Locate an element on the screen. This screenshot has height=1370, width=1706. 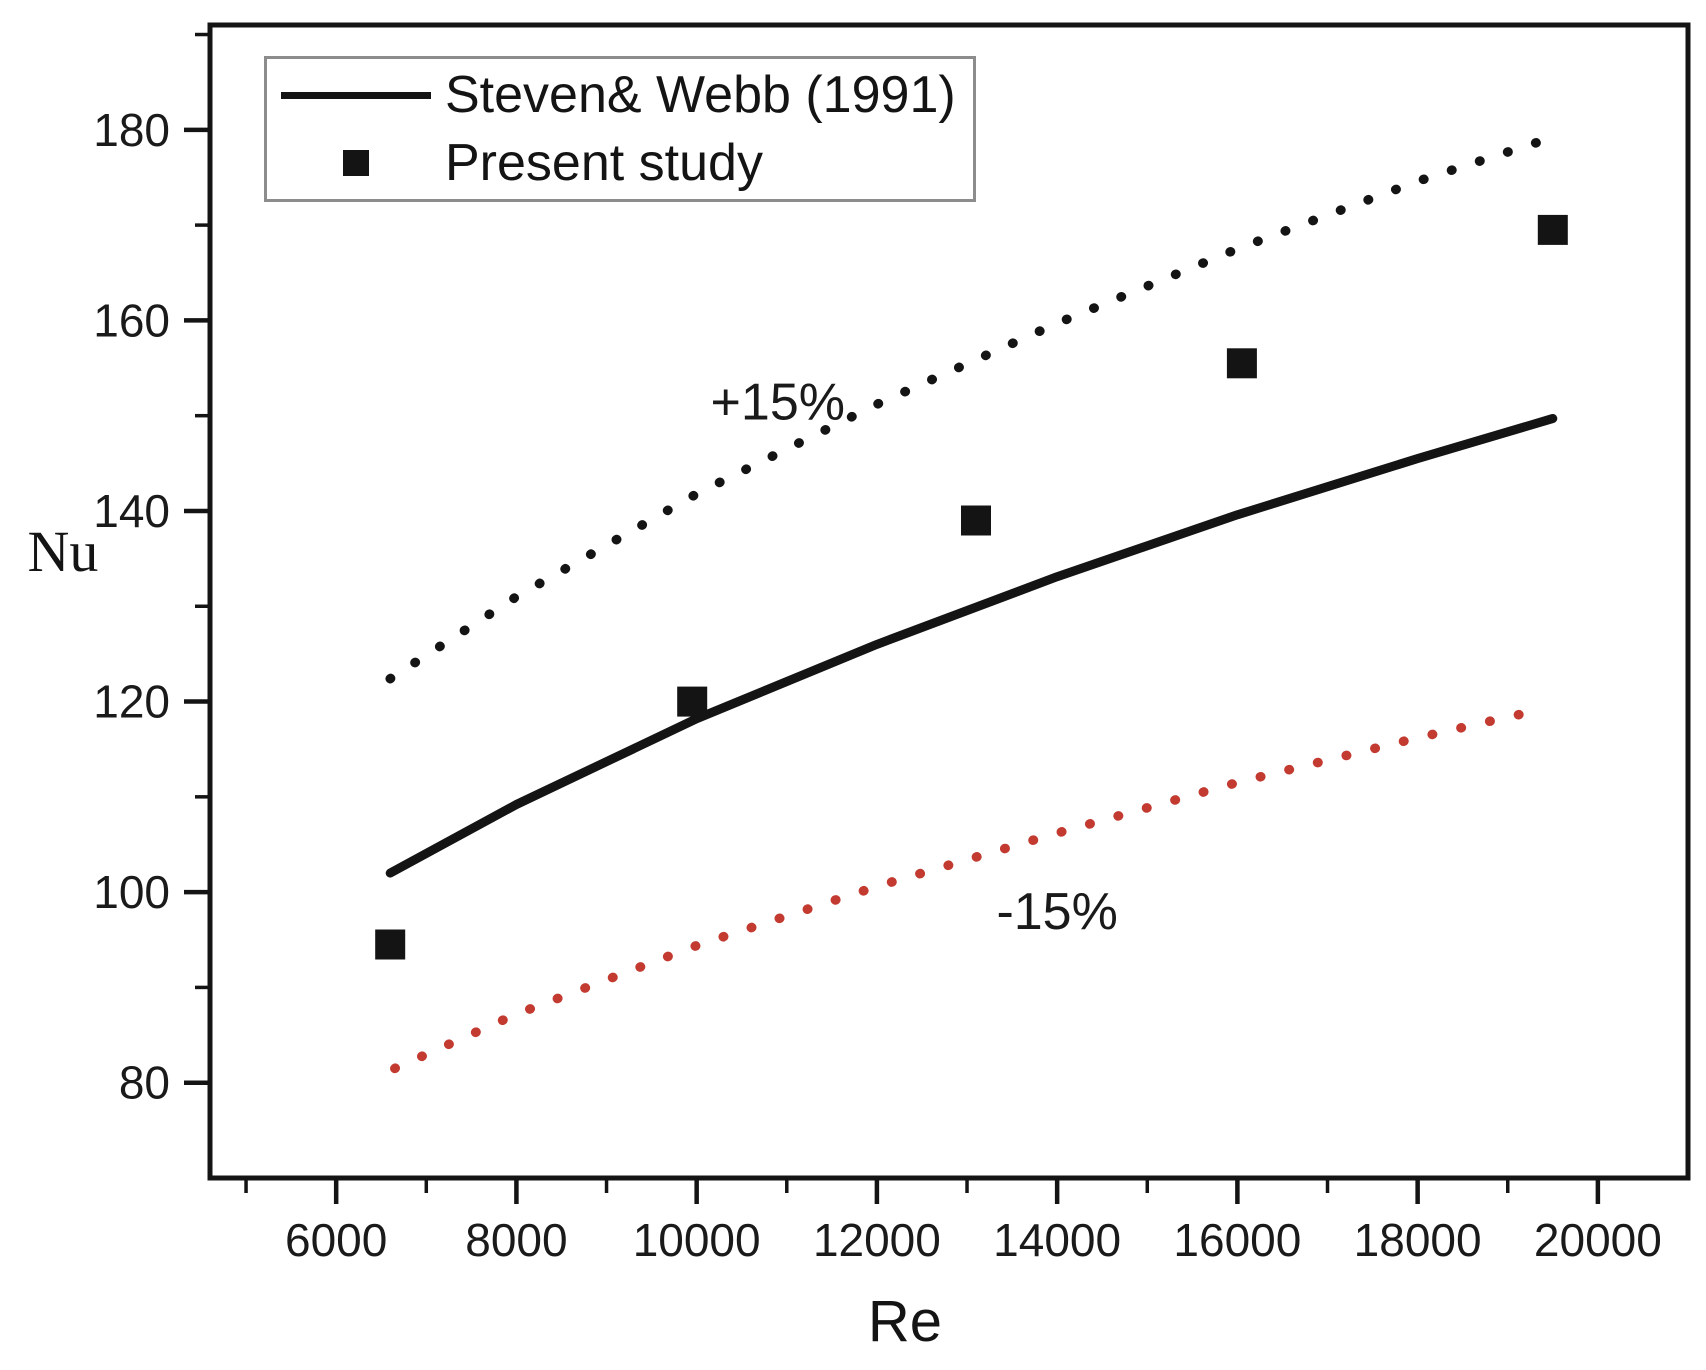
y-tick-label: 100 is located at coordinates (131, 892).